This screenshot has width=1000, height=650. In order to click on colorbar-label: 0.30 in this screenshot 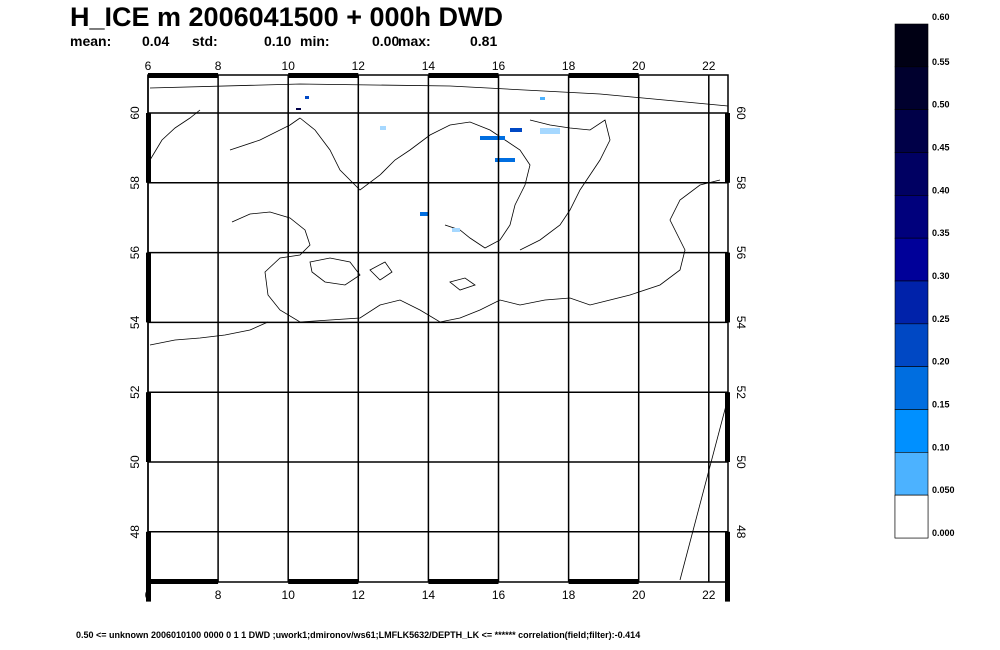, I will do `click(941, 276)`.